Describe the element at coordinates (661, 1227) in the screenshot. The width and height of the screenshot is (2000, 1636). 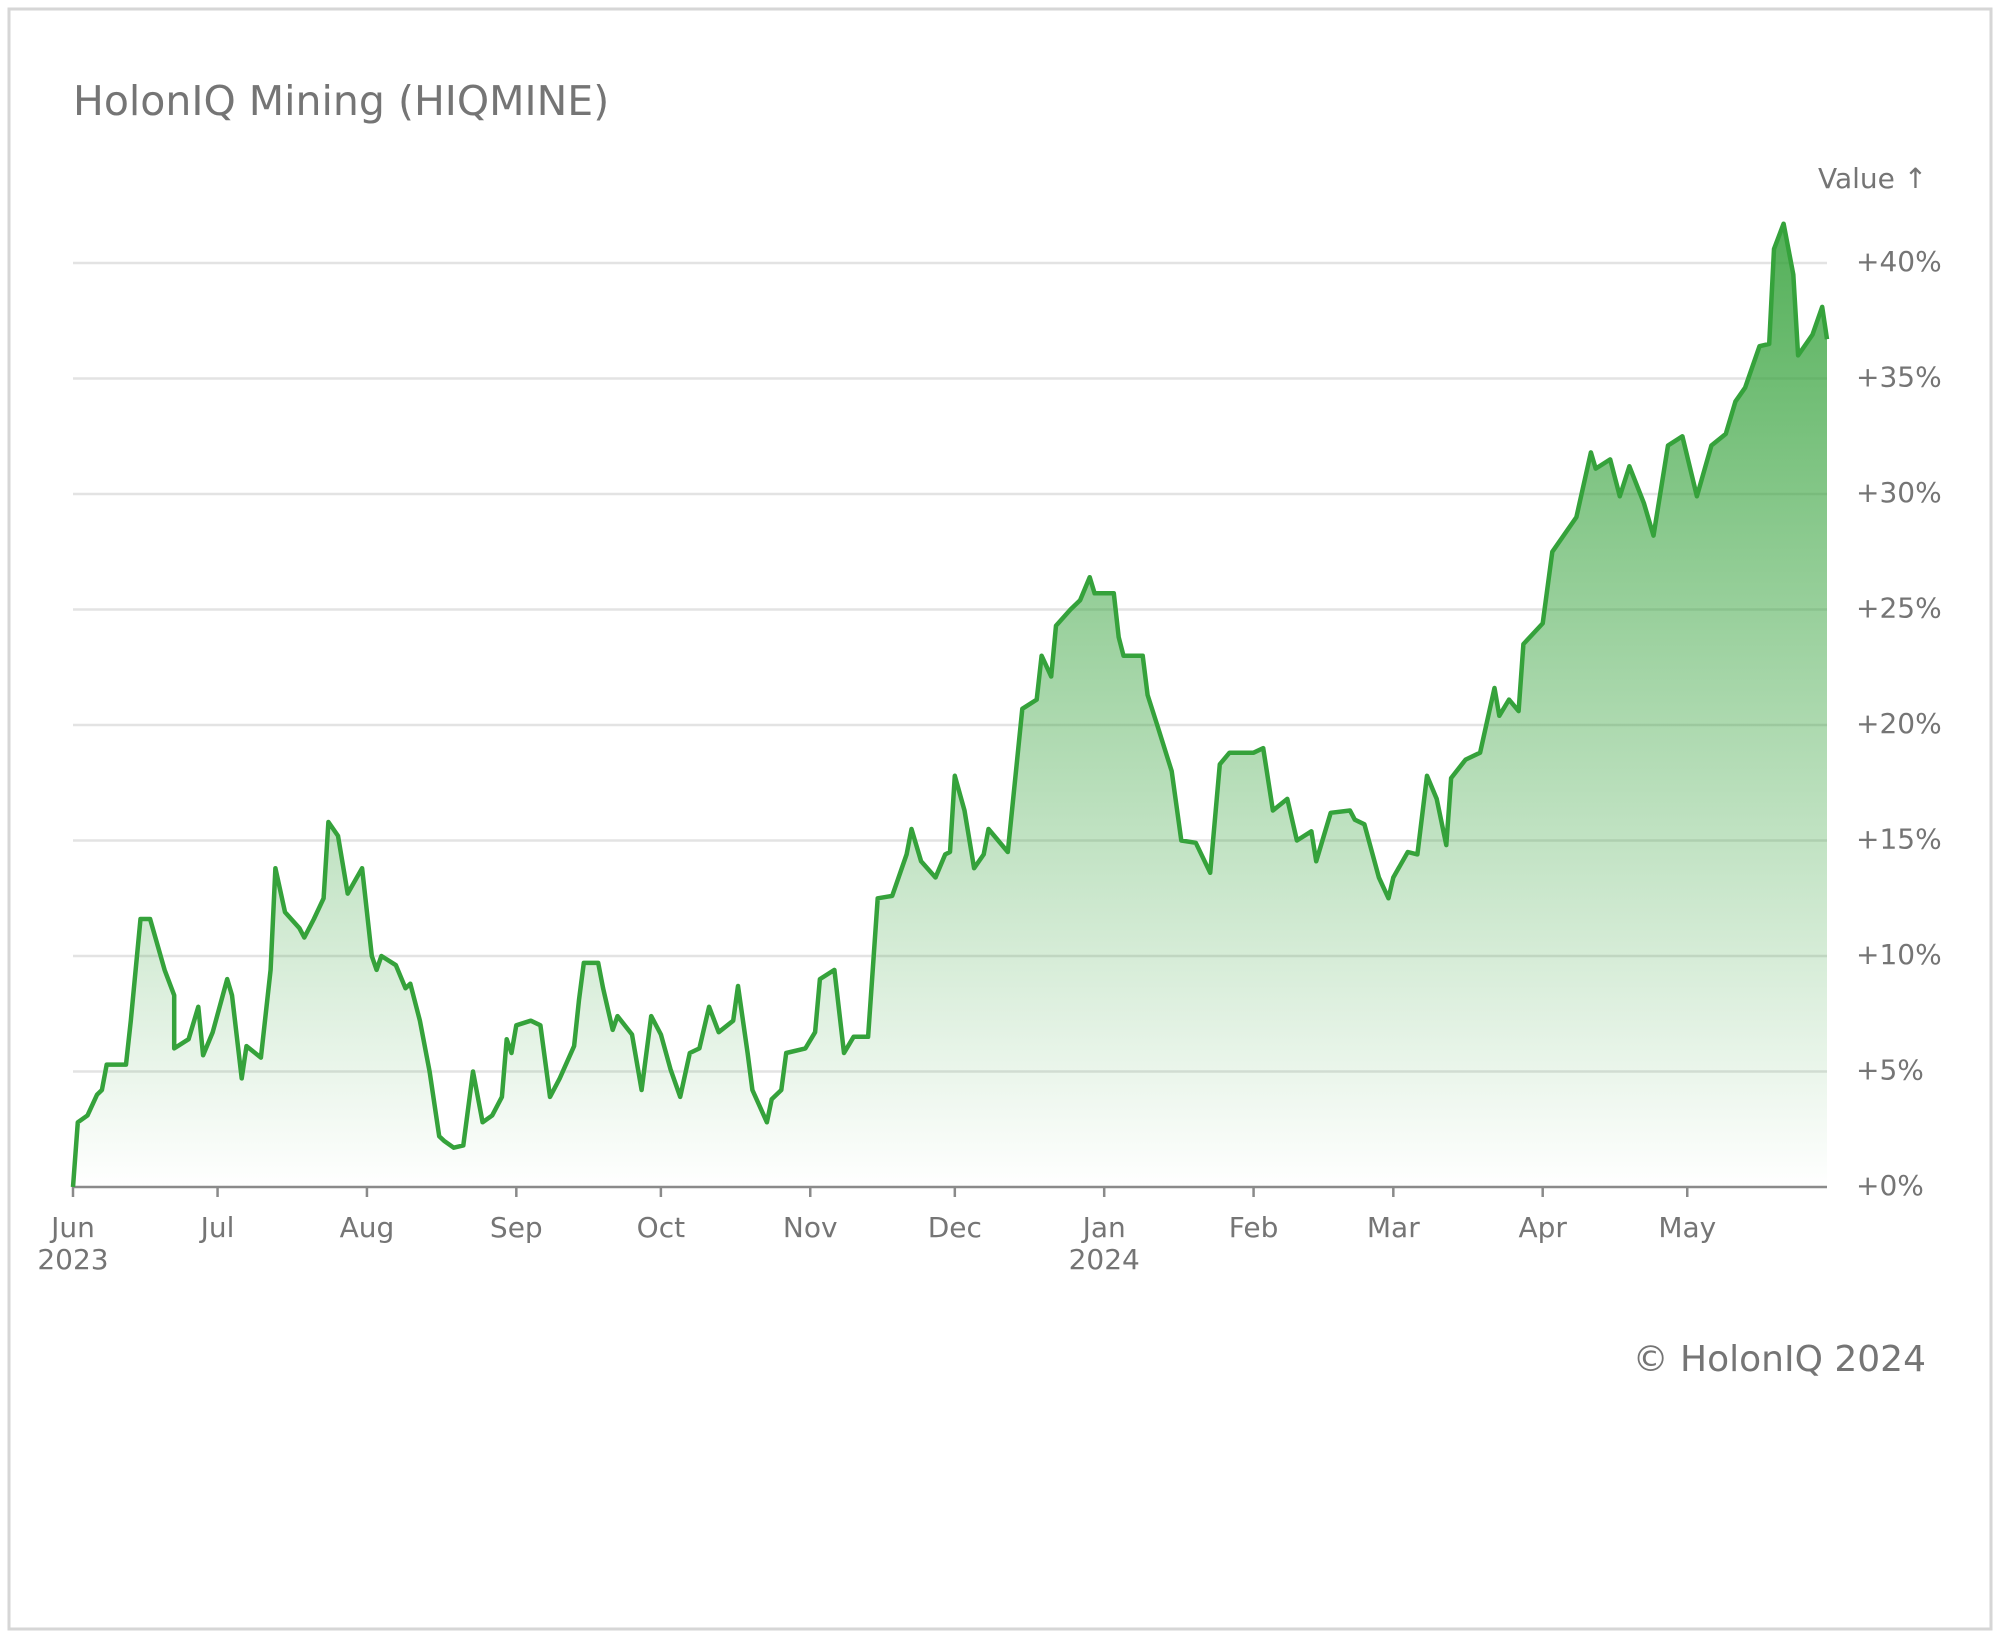
I see `x-tick-label: Oct` at that location.